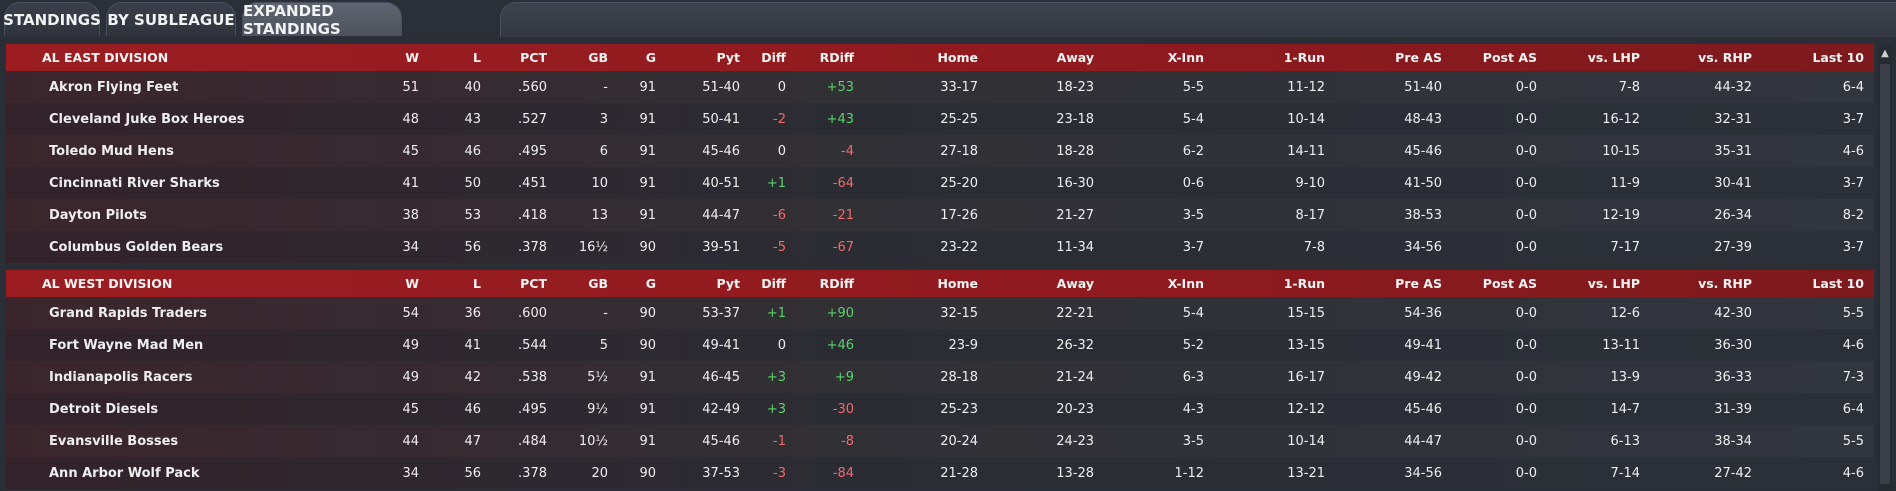 The width and height of the screenshot is (1896, 491). Describe the element at coordinates (1075, 247) in the screenshot. I see `cell-away: 11-34` at that location.